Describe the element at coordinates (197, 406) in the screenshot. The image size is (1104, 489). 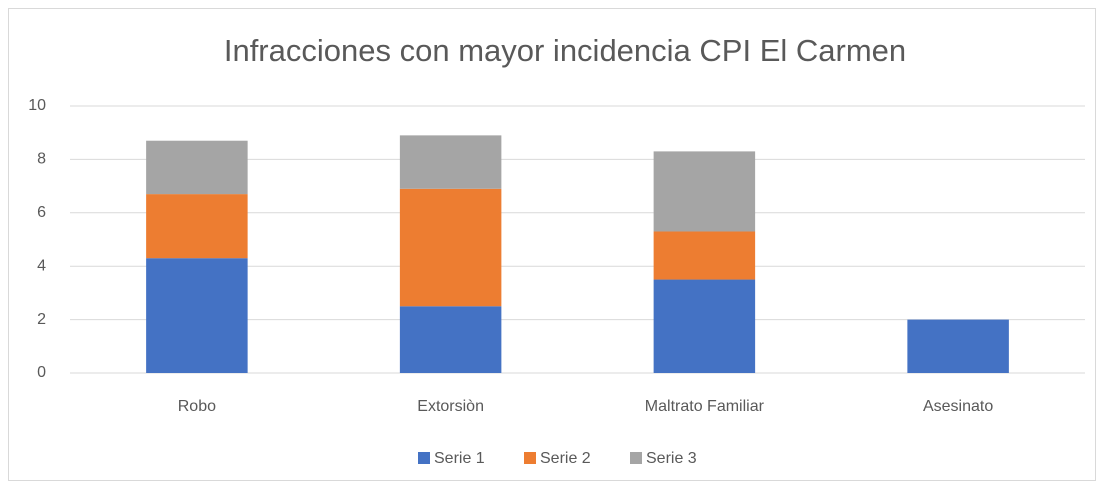
I see `x-tick-label: Robo` at that location.